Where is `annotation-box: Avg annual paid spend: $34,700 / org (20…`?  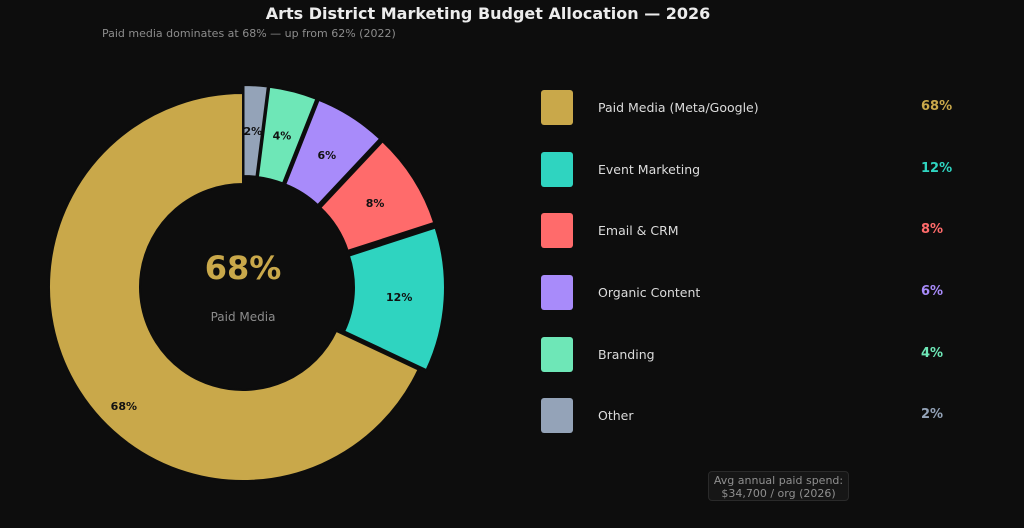 annotation-box: Avg annual paid spend: $34,700 / org (20… is located at coordinates (778, 486).